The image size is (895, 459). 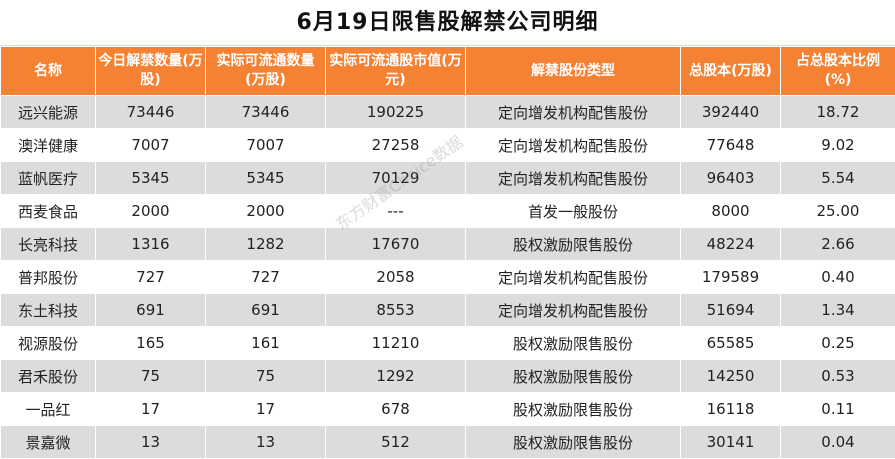 I want to click on tradable-quantity-cell: 5345, so click(x=266, y=178).